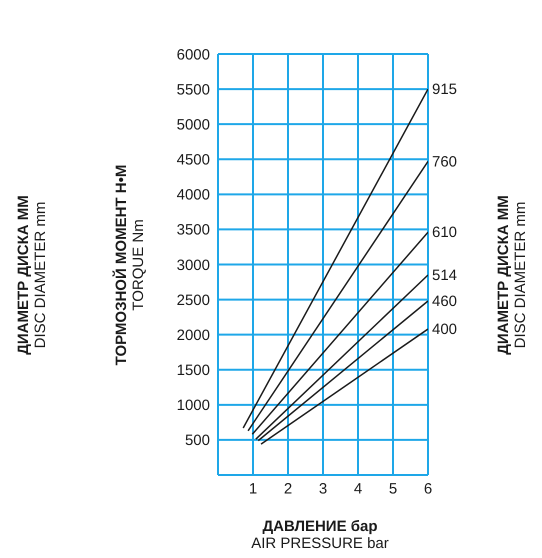 Image resolution: width=542 pixels, height=558 pixels. Describe the element at coordinates (512, 275) in the screenshot. I see `legend-title: ДИАМЕТР ДИСКА ММ DISC DIAMETER mm` at that location.